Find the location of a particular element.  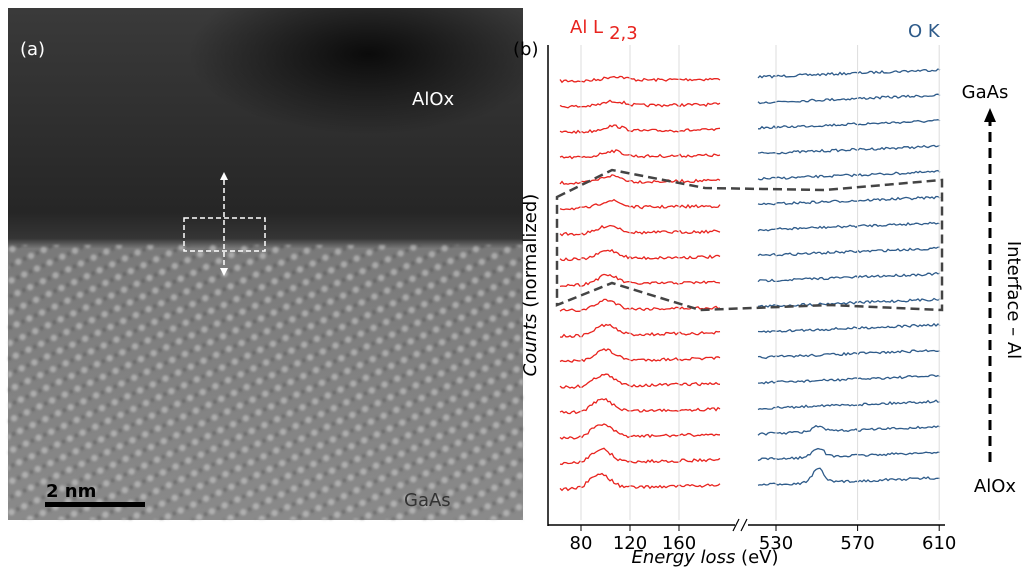

scale-bar is located at coordinates (95, 504).